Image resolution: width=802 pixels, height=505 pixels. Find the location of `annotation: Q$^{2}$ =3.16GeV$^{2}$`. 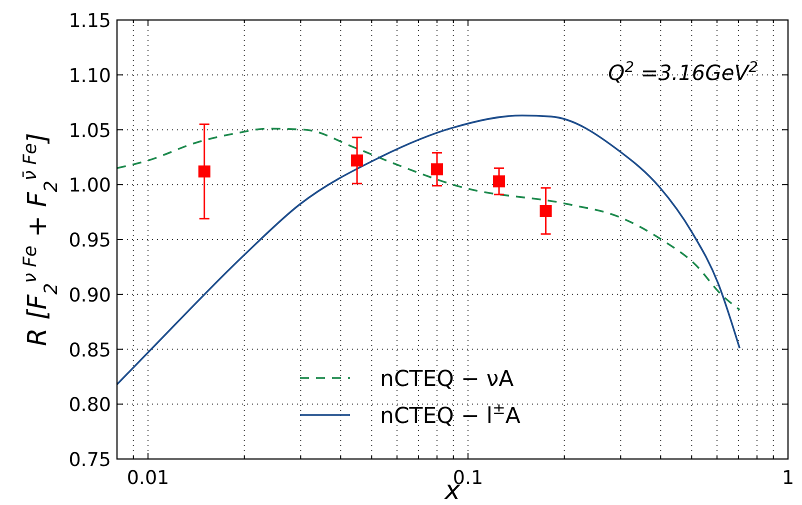

annotation: Q$^{2}$ =3.16GeV$^{2}$ is located at coordinates (683, 71).